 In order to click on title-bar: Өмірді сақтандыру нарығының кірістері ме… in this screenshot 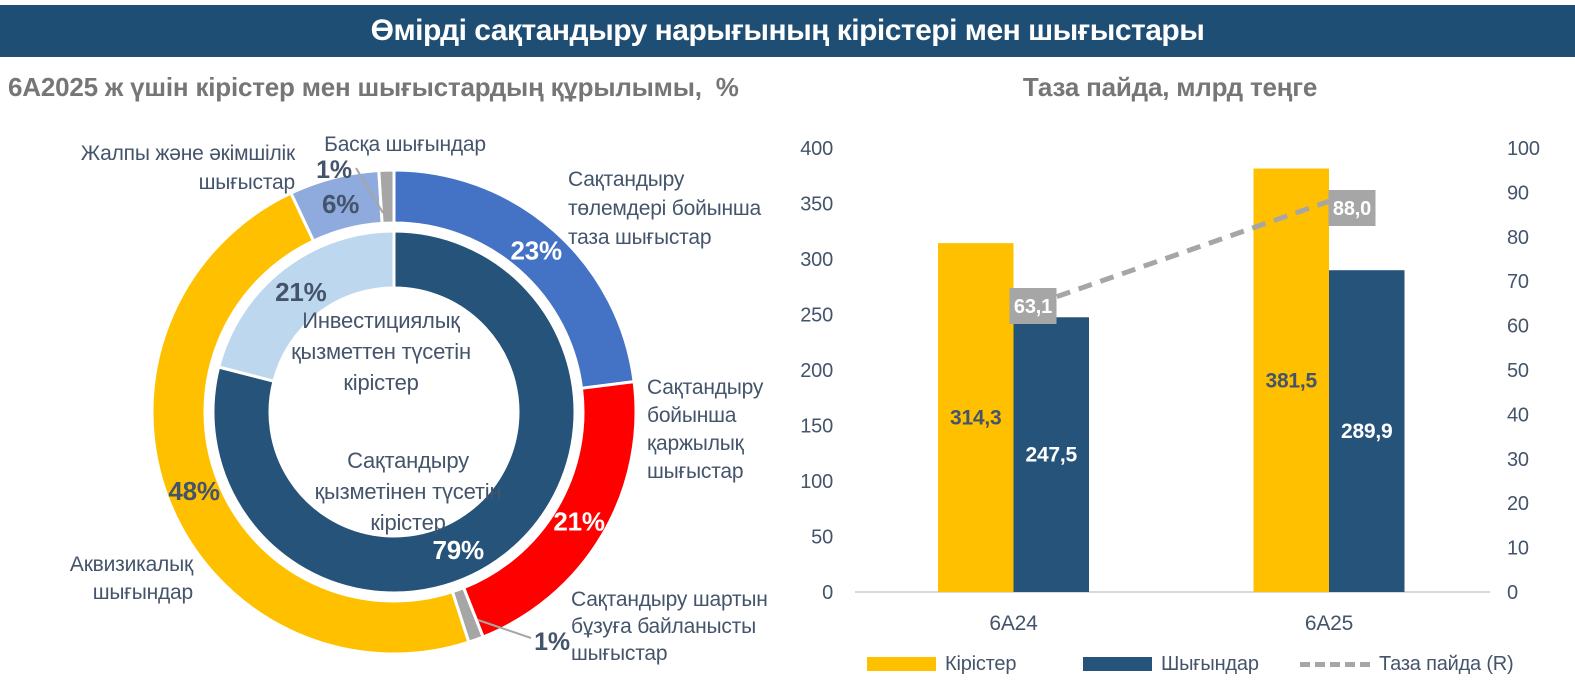, I will do `click(787, 31)`.